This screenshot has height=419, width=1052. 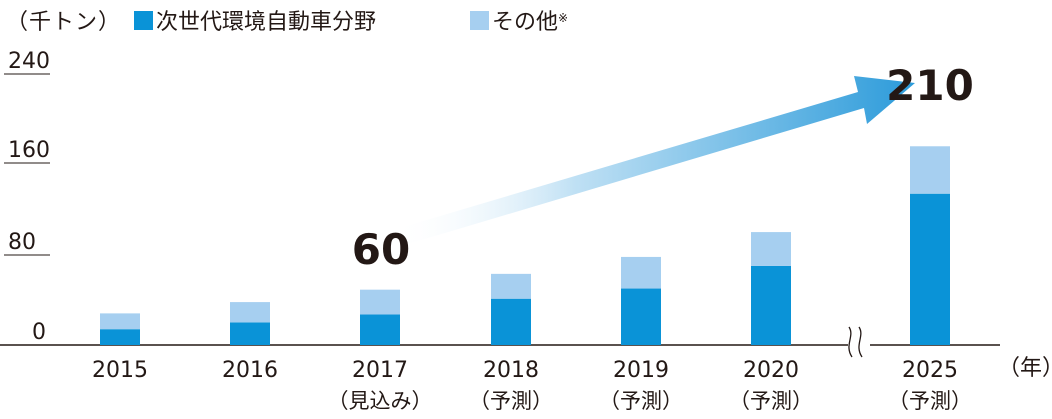 What do you see at coordinates (250, 312) in the screenshot?
I see `bar-other-2016` at bounding box center [250, 312].